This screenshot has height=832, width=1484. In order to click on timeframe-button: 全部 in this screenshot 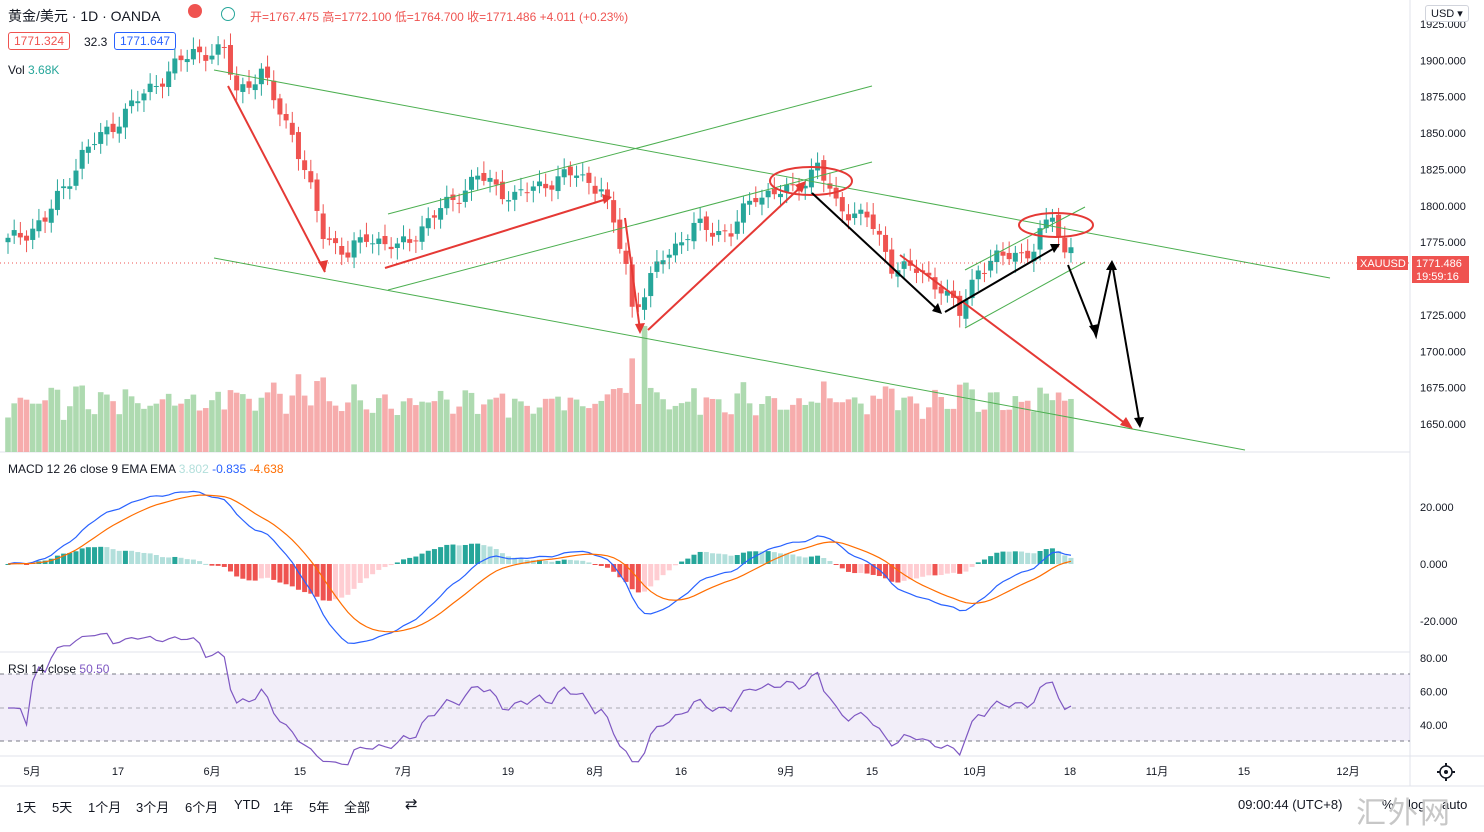, I will do `click(357, 807)`.